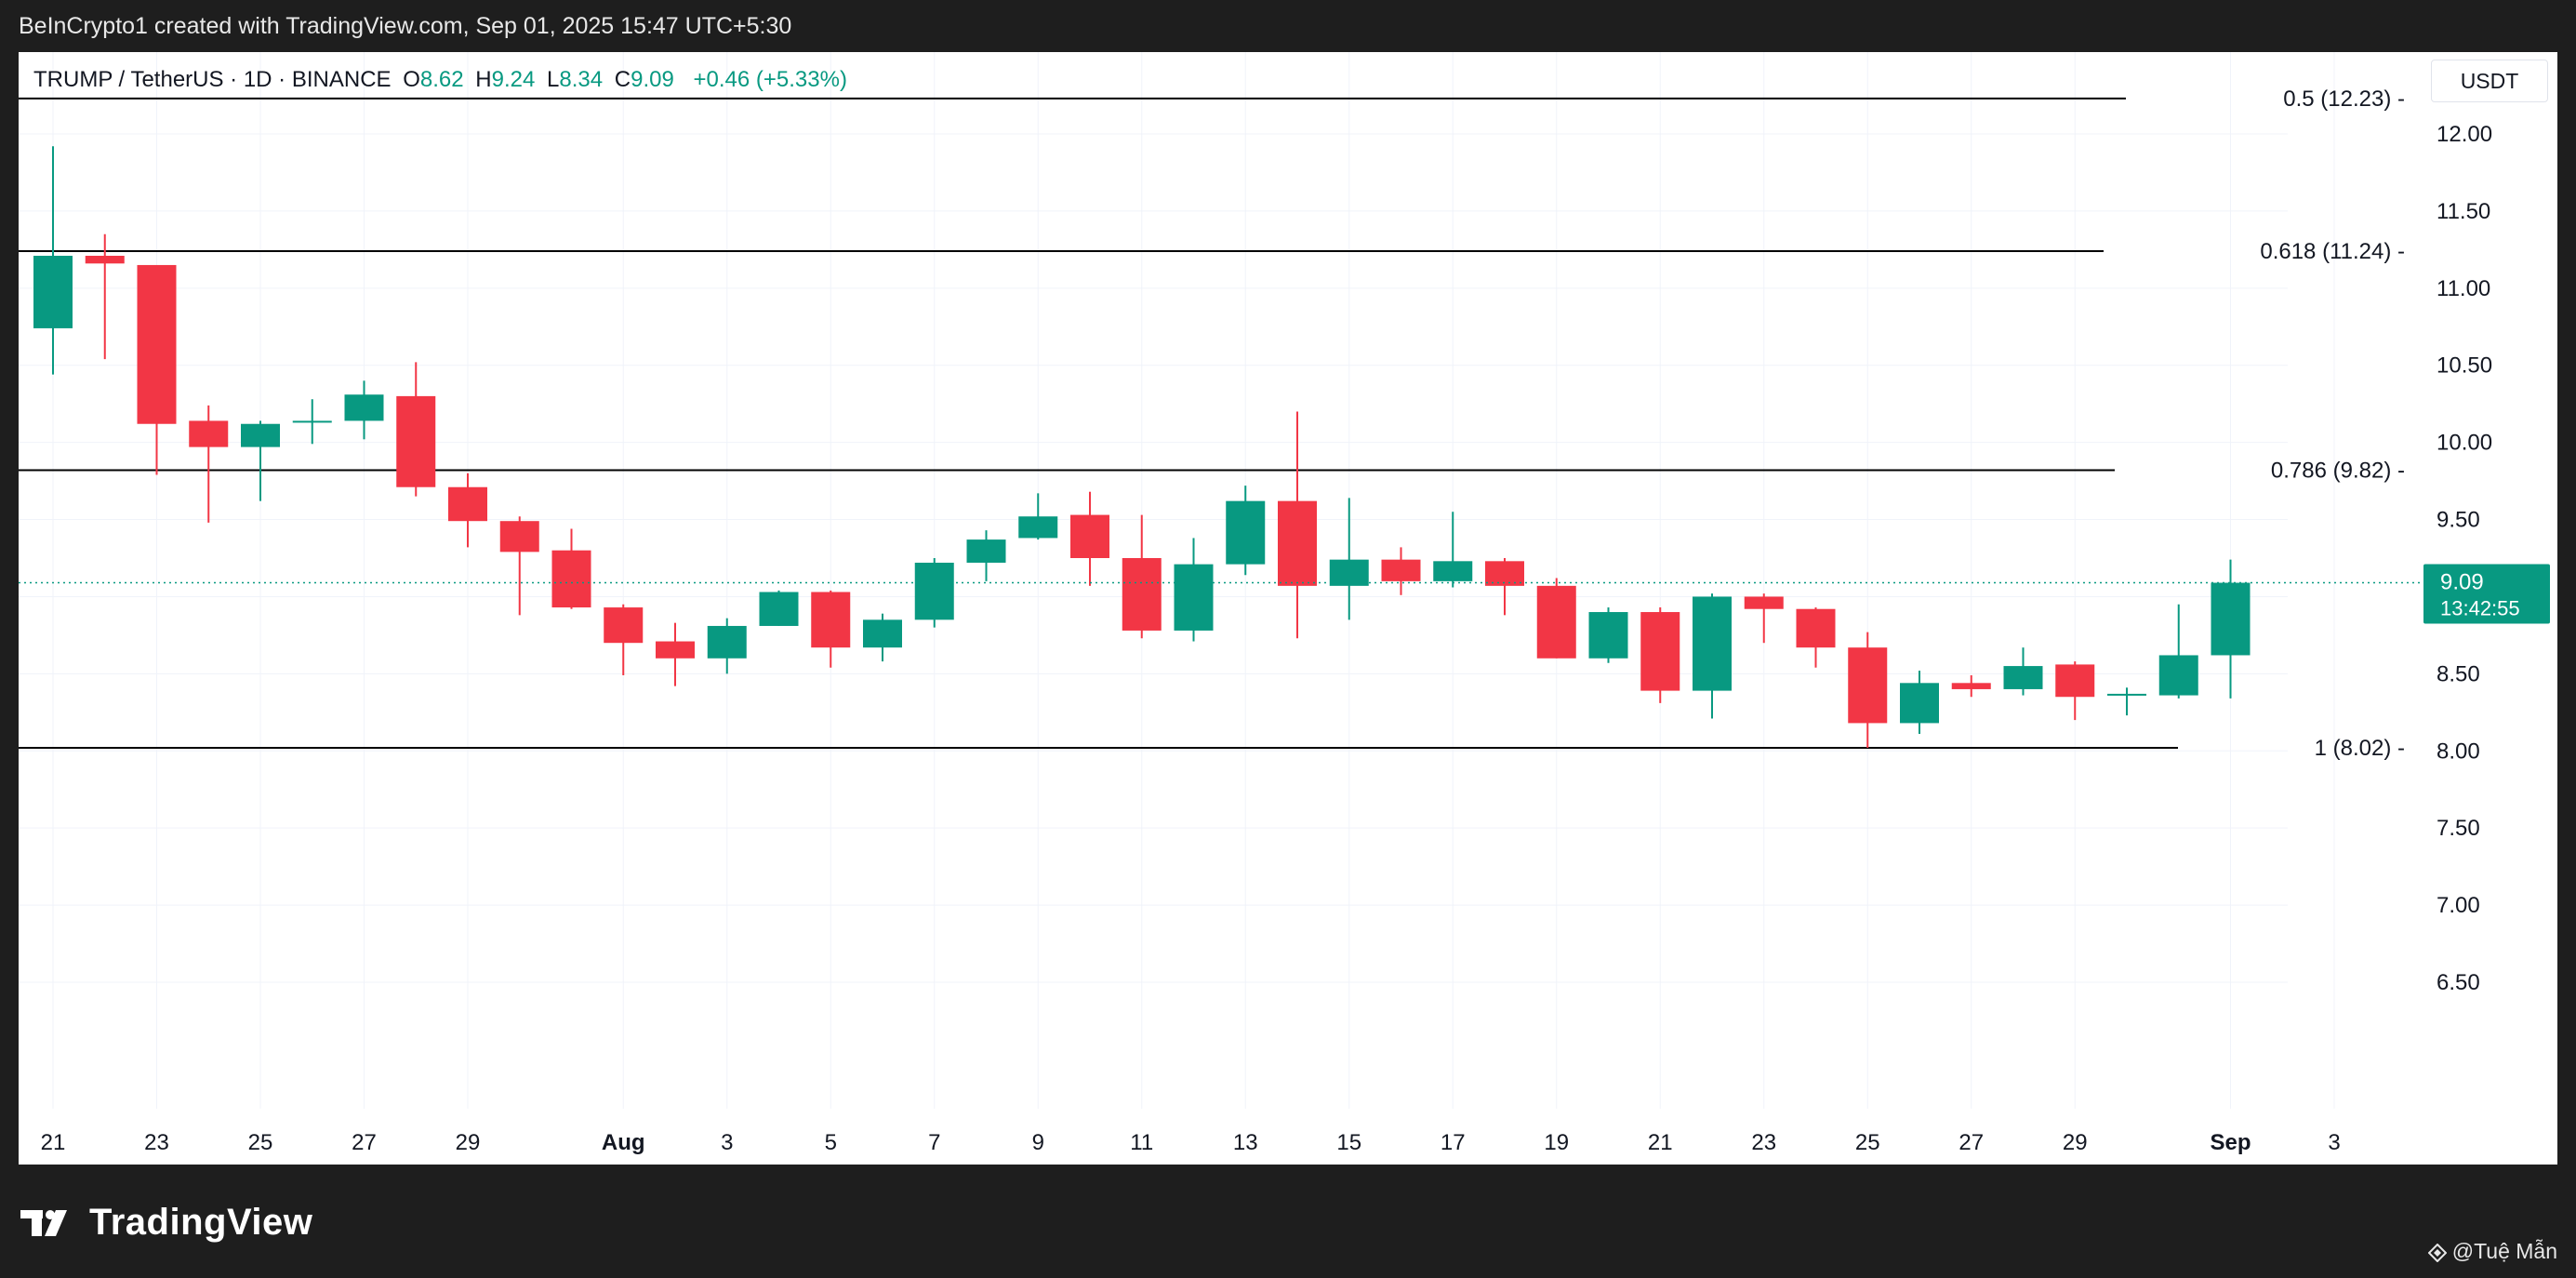  I want to click on y-tick-label: 7.50, so click(2458, 828).